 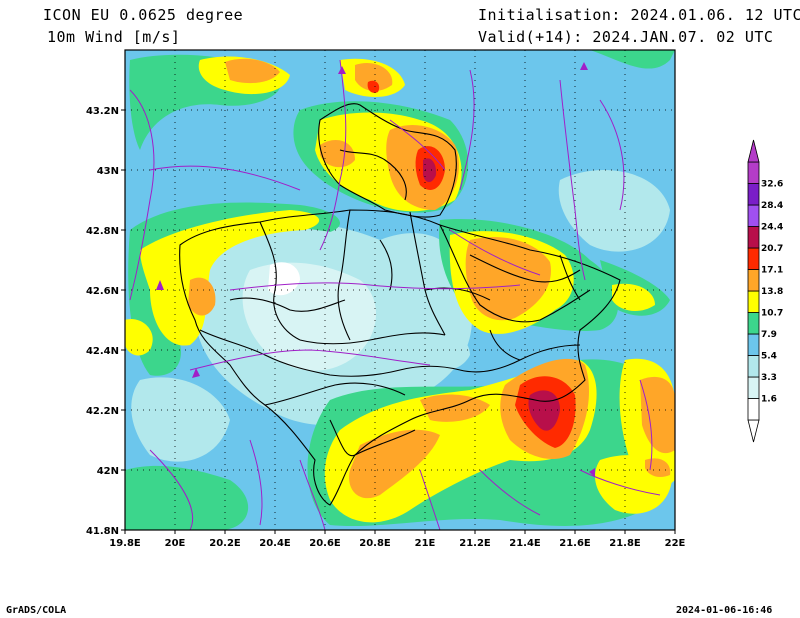 What do you see at coordinates (175, 543) in the screenshot?
I see `x-tick-label: 20E` at bounding box center [175, 543].